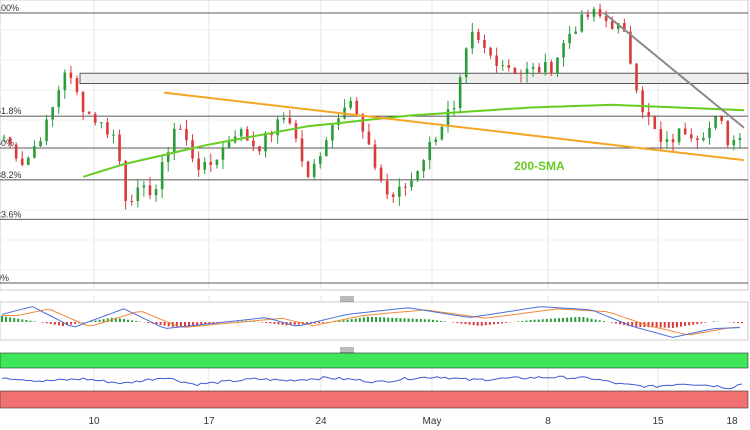 The height and width of the screenshot is (430, 750). Describe the element at coordinates (454, 126) in the screenshot. I see `support-trendline` at that location.